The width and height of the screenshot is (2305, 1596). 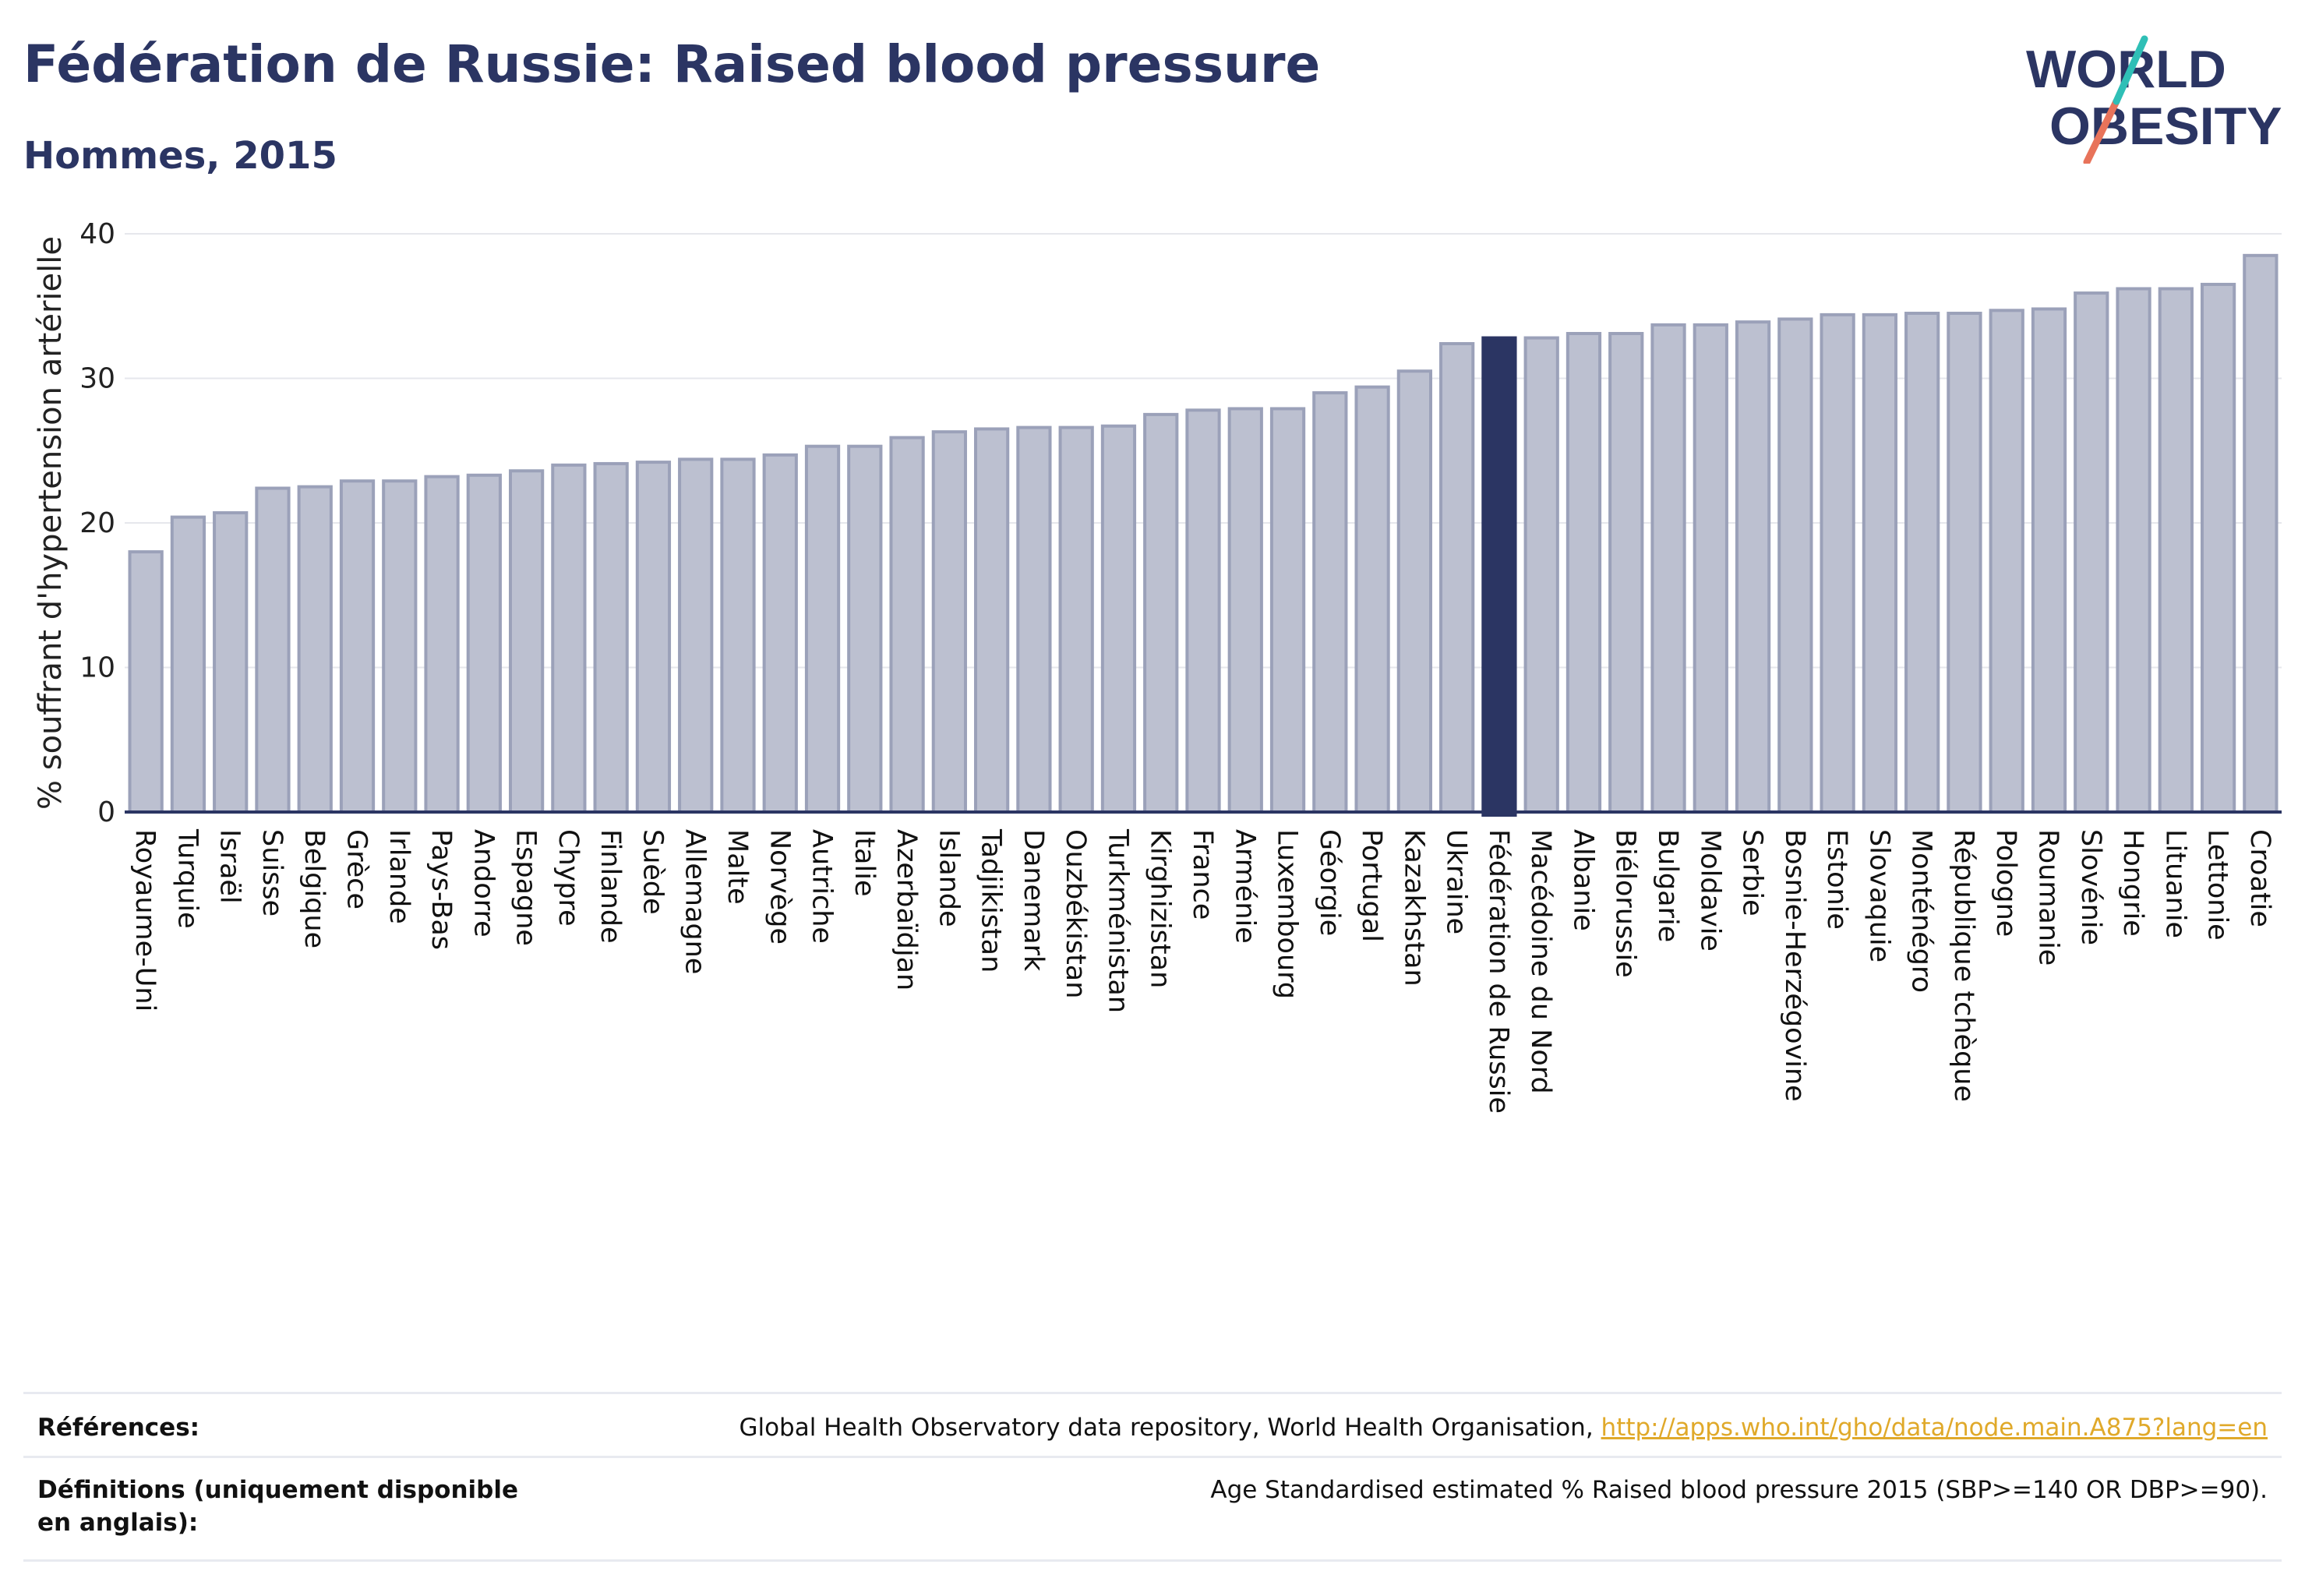 What do you see at coordinates (864, 862) in the screenshot?
I see `x-tick-label: Italie` at bounding box center [864, 862].